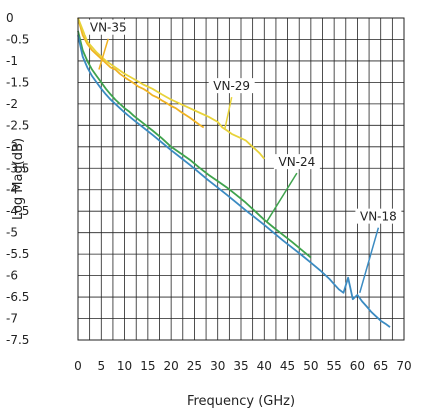  I want to click on y-tick-label: -7.5, so click(17, 340).